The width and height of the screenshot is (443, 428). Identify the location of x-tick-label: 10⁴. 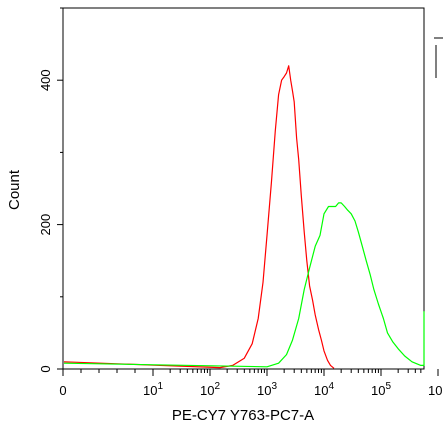
(324, 389).